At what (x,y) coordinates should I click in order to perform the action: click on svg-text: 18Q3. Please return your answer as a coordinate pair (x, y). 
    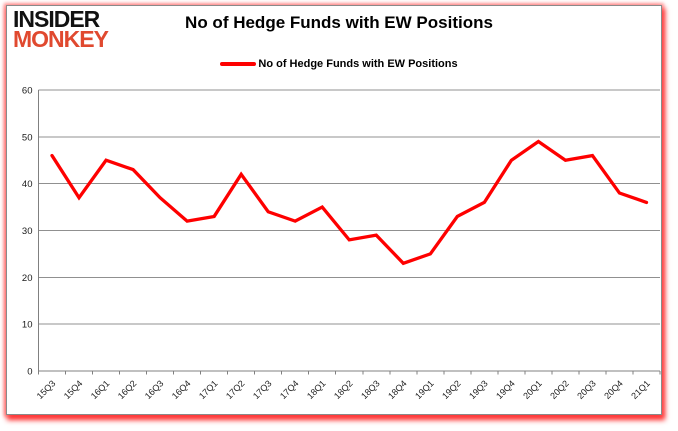
    Looking at the image, I should click on (370, 389).